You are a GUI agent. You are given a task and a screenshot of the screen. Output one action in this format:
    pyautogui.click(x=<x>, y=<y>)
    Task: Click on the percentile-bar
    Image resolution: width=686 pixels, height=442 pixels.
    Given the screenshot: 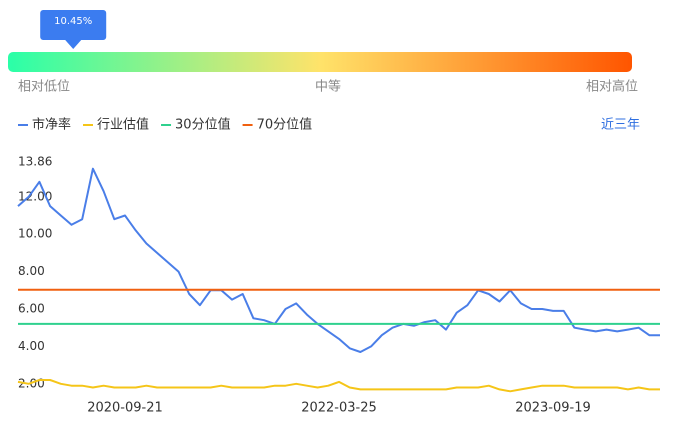 What is the action you would take?
    pyautogui.click(x=320, y=62)
    